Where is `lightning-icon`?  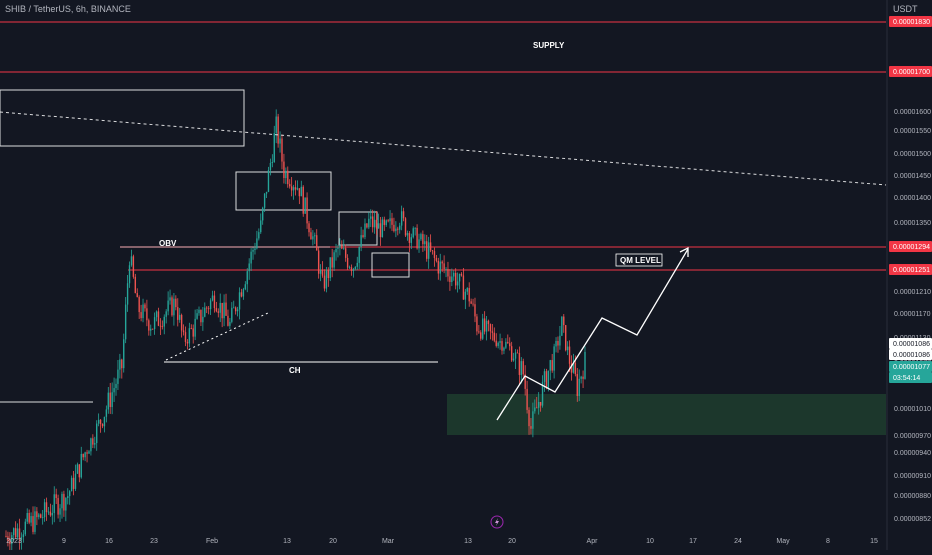 lightning-icon is located at coordinates (497, 522).